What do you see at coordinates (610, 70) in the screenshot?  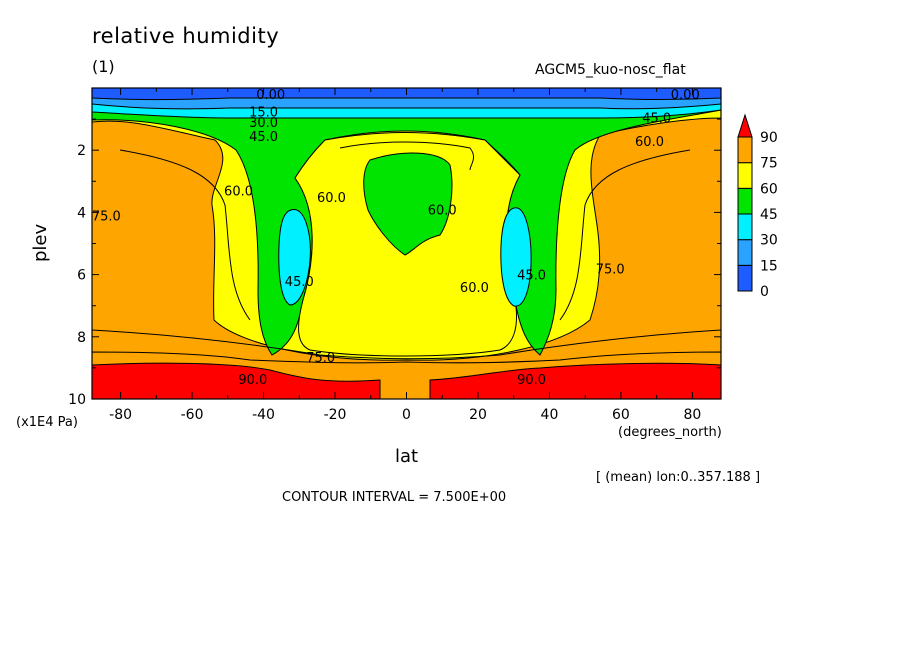 I see `model-name: AGCM5_kuo-nosc_flat` at bounding box center [610, 70].